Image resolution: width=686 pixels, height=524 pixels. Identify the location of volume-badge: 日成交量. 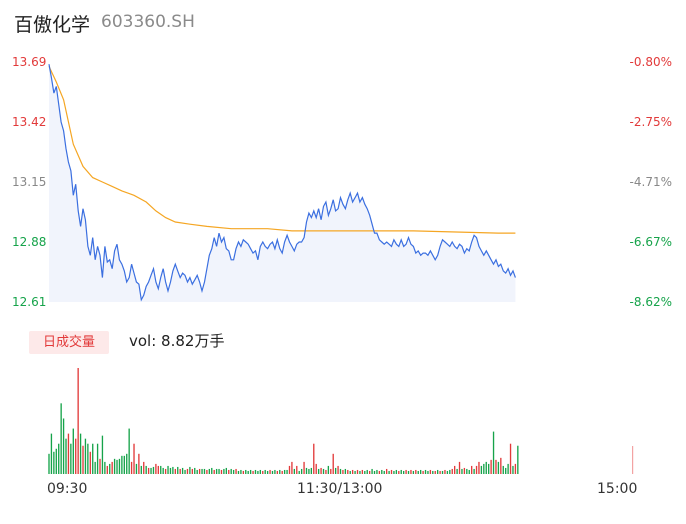
(69, 342).